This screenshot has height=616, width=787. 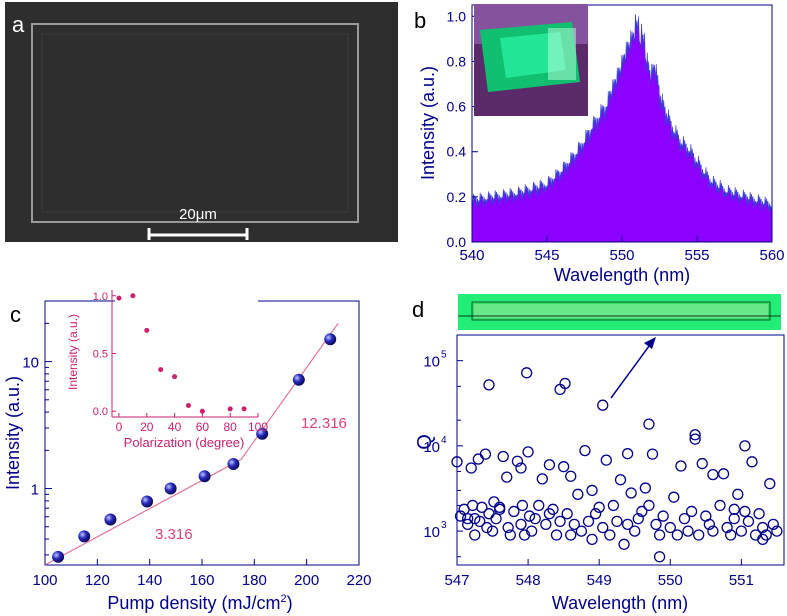 What do you see at coordinates (198, 214) in the screenshot?
I see `scale-bar-label: 20μm` at bounding box center [198, 214].